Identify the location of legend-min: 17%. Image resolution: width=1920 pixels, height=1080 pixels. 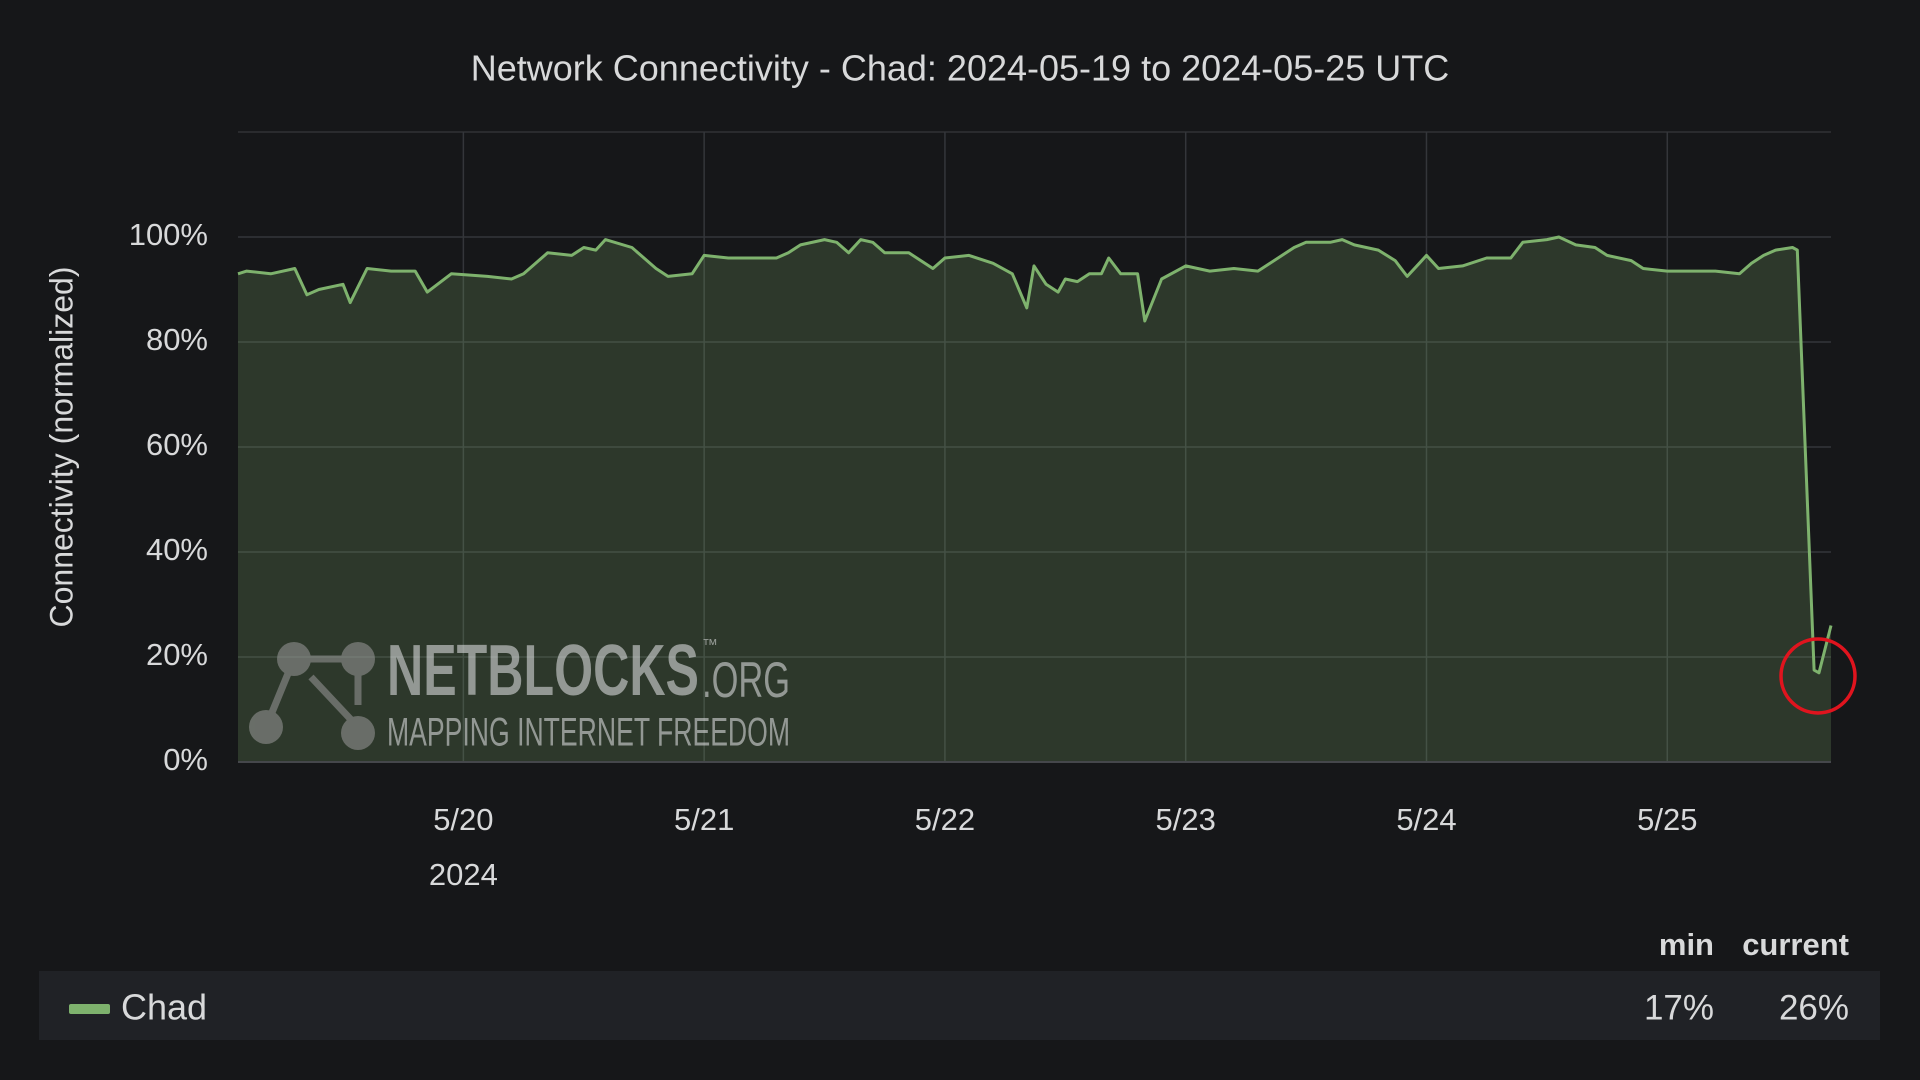
(1679, 1007).